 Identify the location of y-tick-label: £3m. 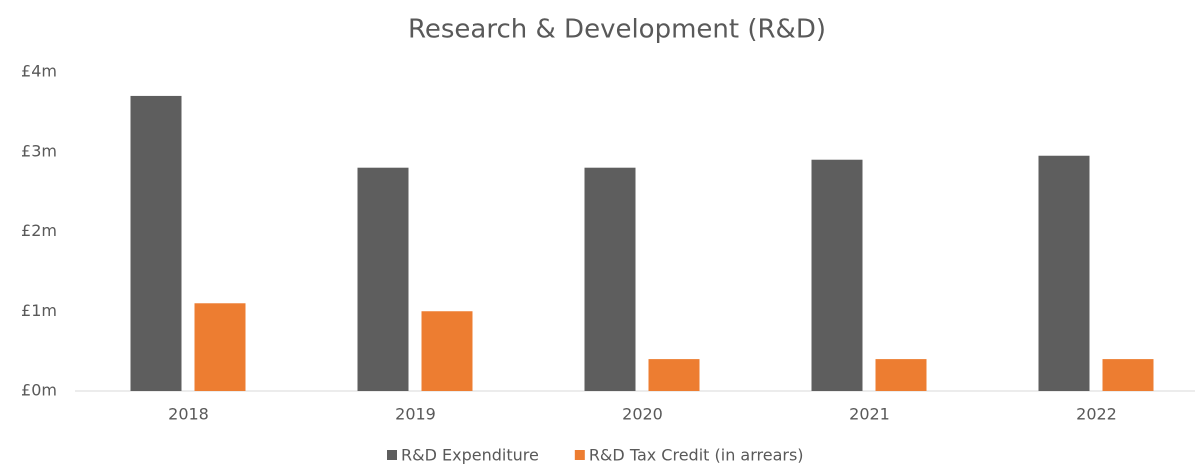
(39, 150).